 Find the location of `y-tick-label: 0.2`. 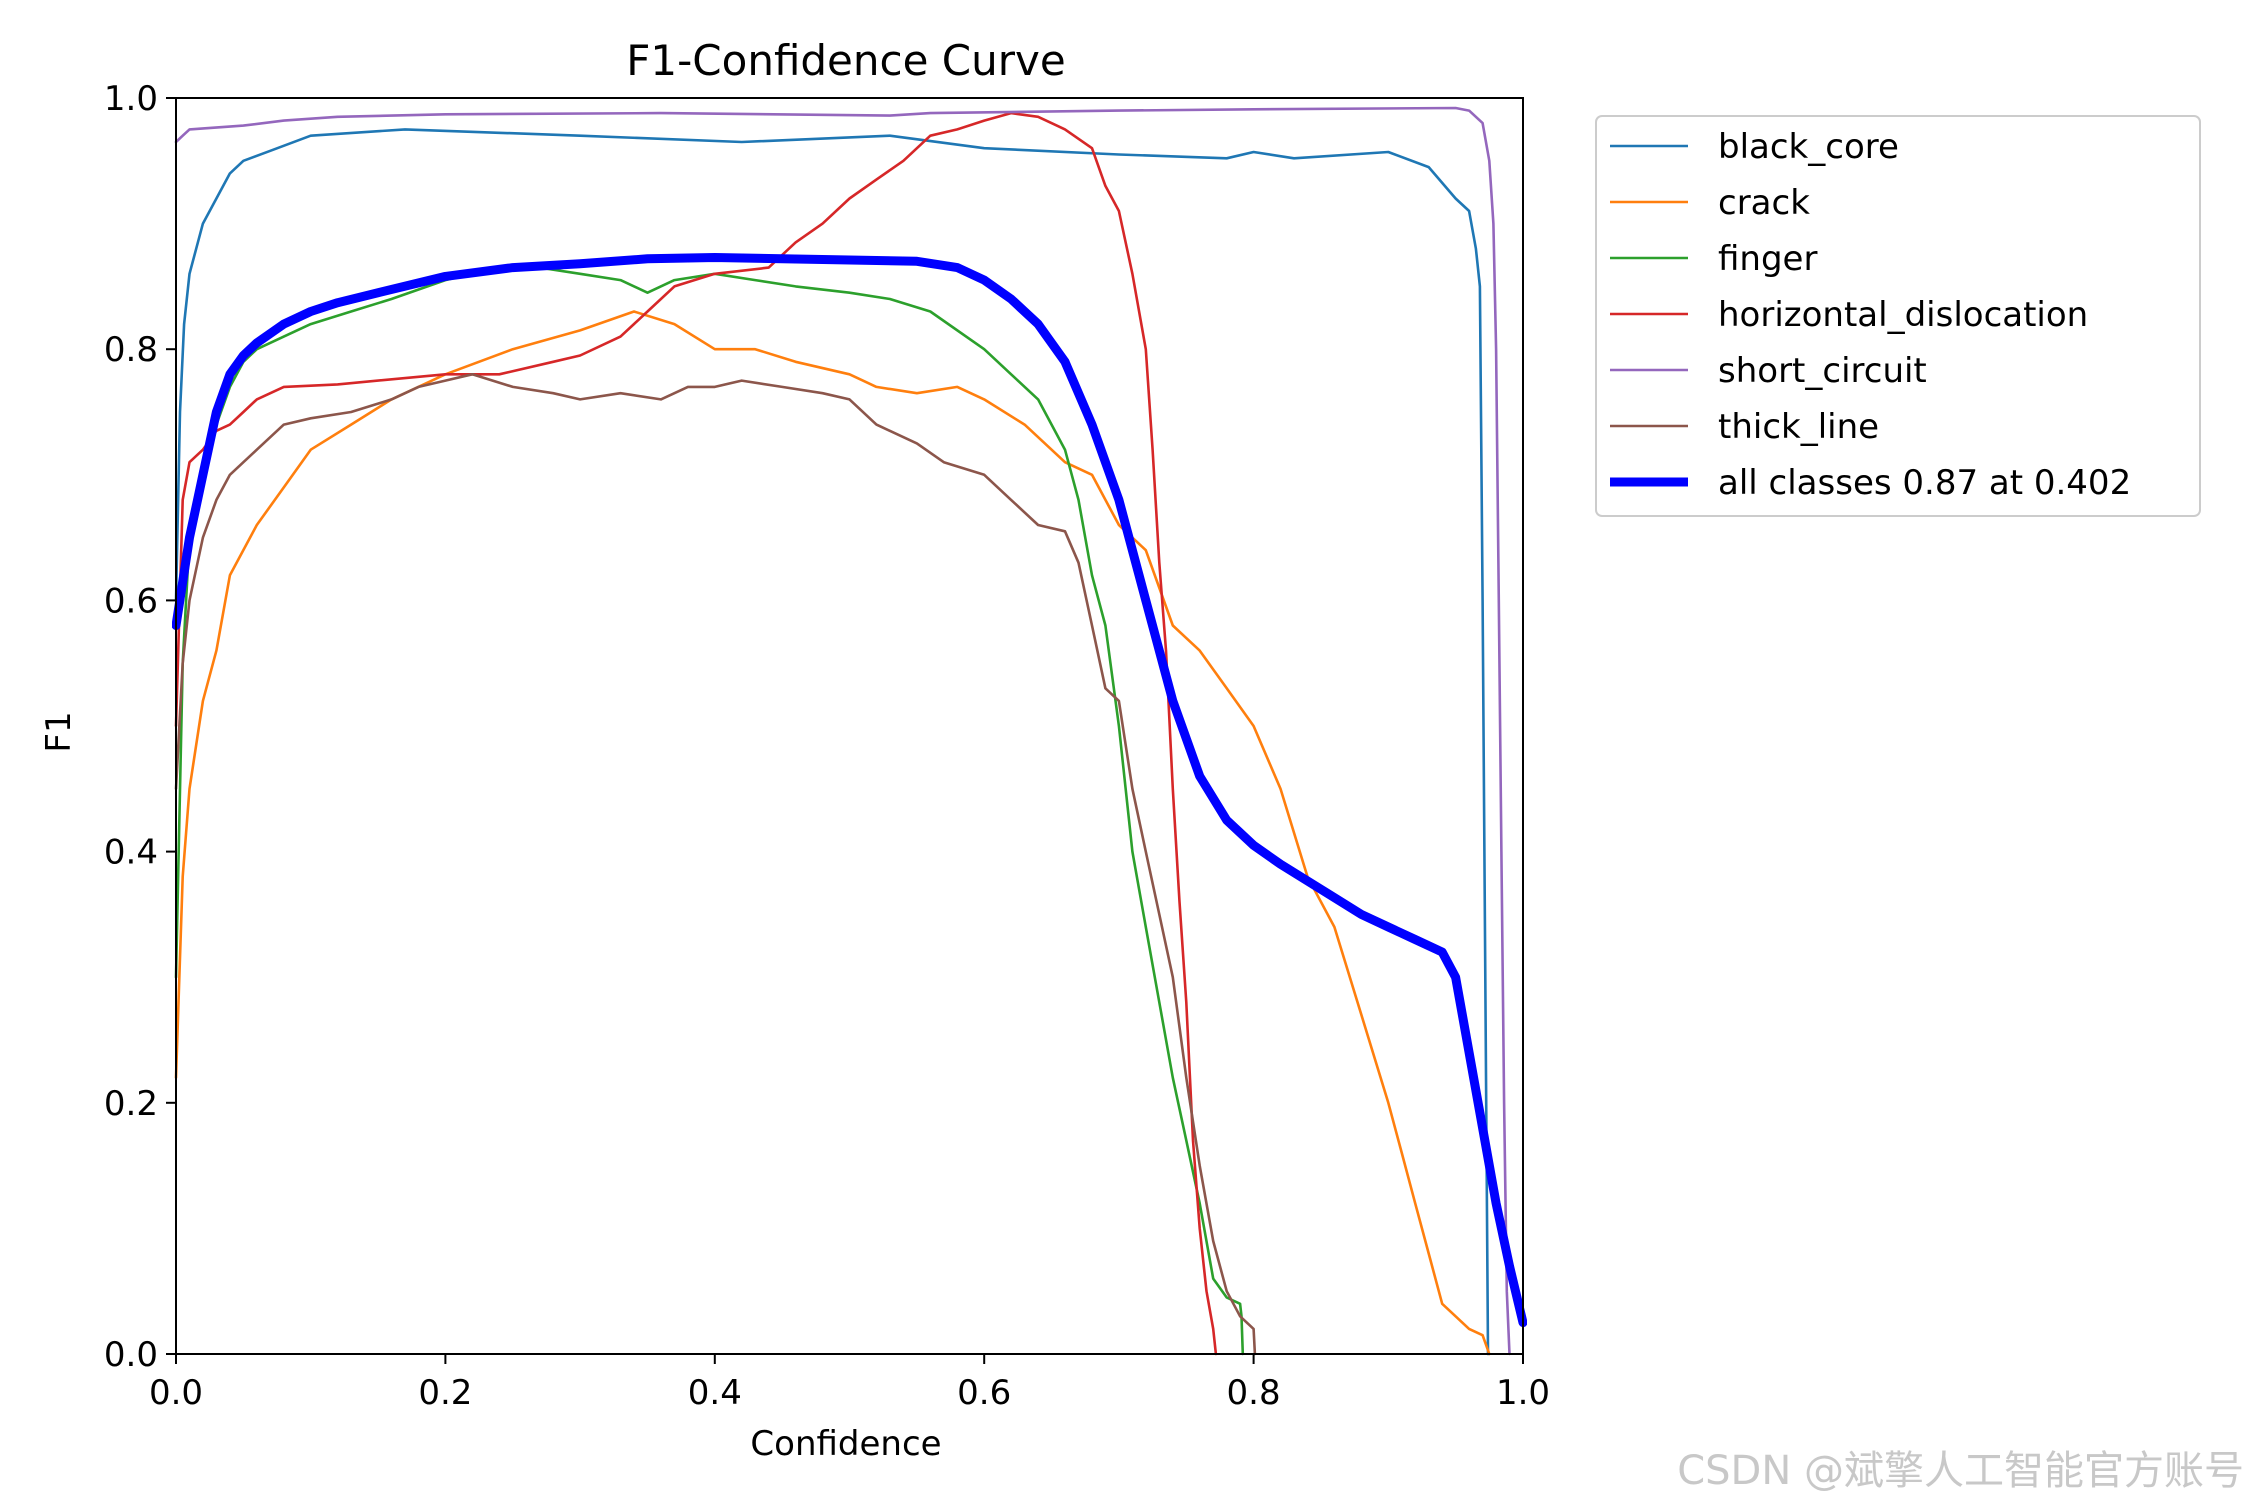

y-tick-label: 0.2 is located at coordinates (131, 1104).